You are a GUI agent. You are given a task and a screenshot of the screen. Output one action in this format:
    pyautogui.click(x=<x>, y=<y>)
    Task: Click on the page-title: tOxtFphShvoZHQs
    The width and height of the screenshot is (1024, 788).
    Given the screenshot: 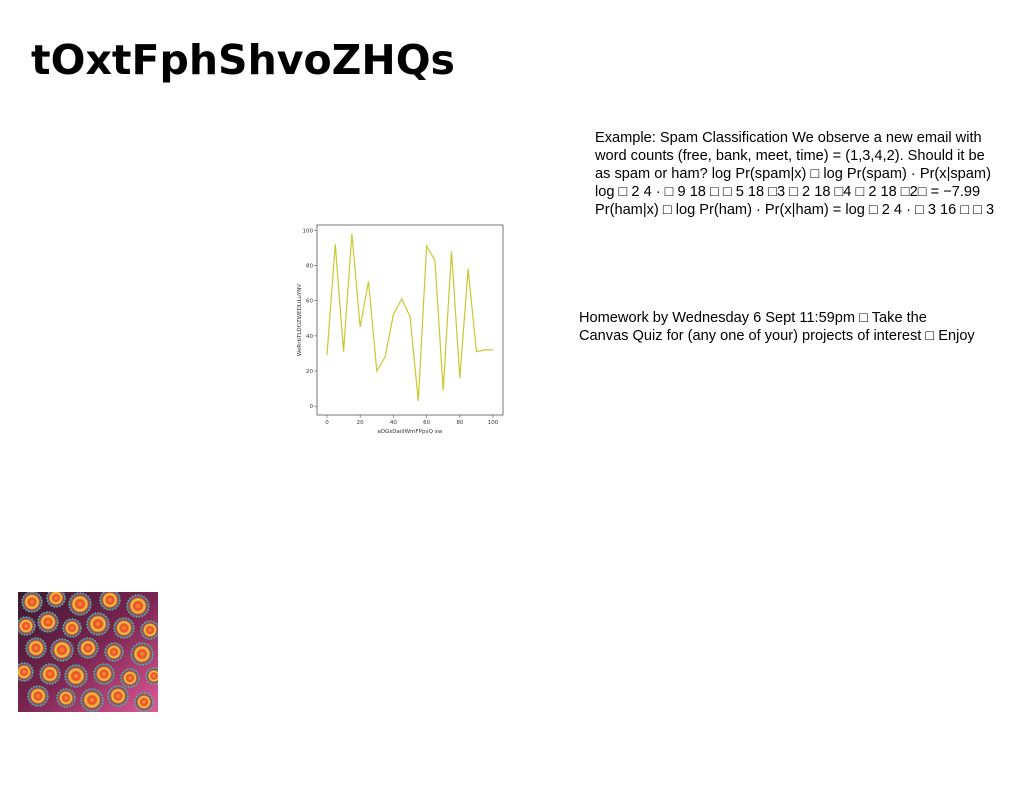 What is the action you would take?
    pyautogui.click(x=243, y=60)
    